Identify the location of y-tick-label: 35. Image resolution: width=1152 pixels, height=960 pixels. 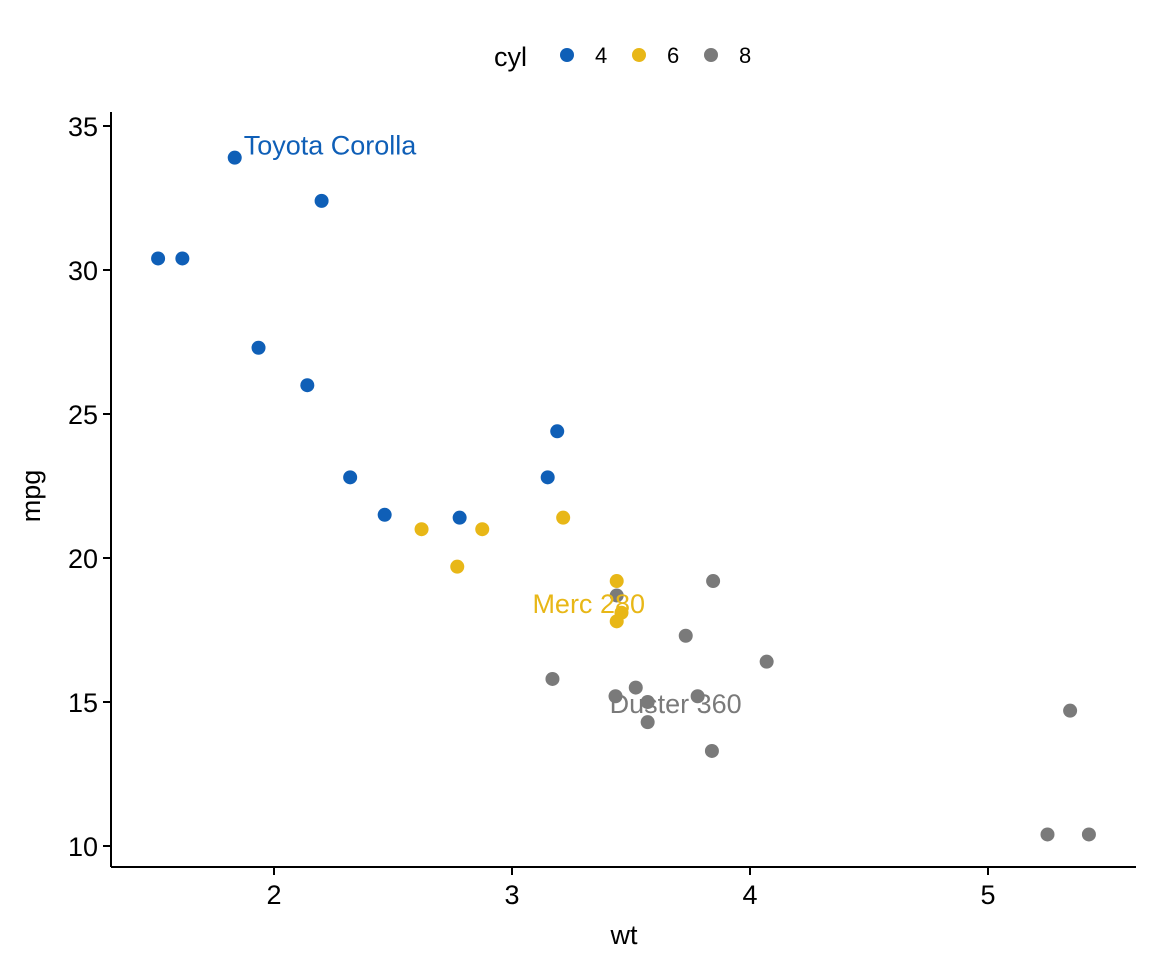
(83, 127).